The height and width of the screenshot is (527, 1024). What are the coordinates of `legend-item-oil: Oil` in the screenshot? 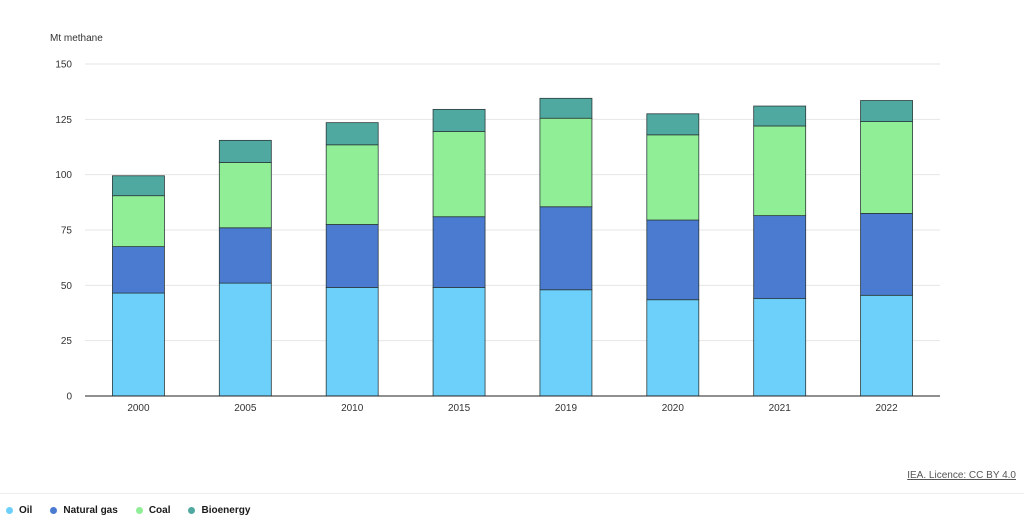 It's located at (19, 510).